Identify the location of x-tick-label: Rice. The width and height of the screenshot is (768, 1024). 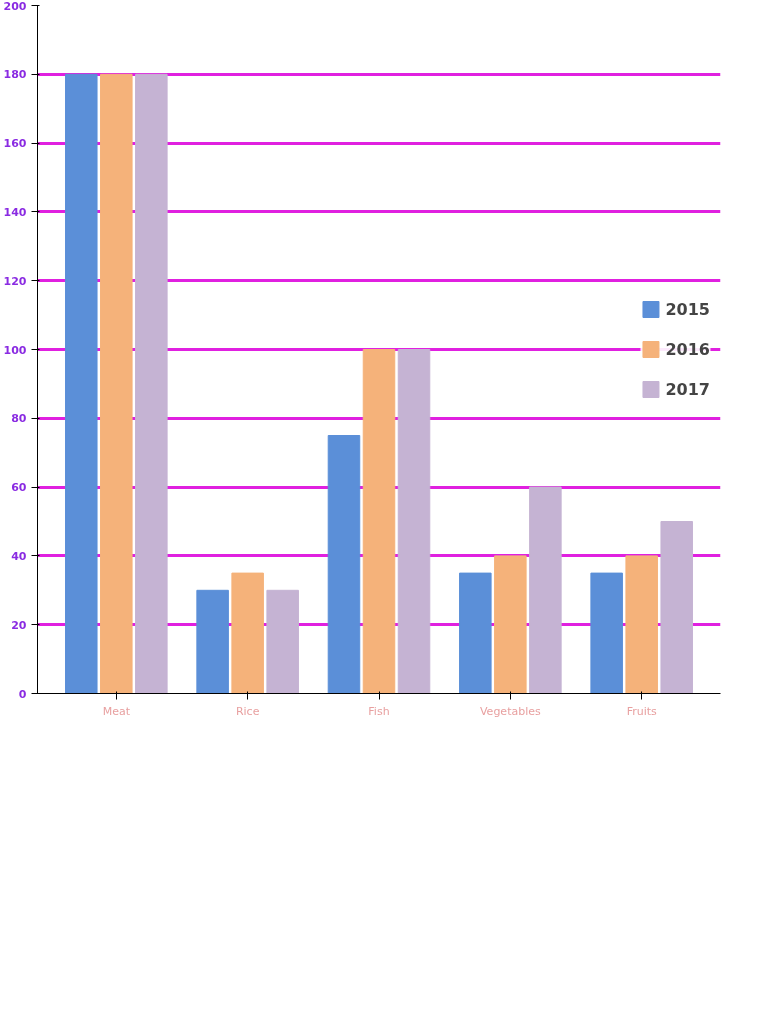
(247, 711).